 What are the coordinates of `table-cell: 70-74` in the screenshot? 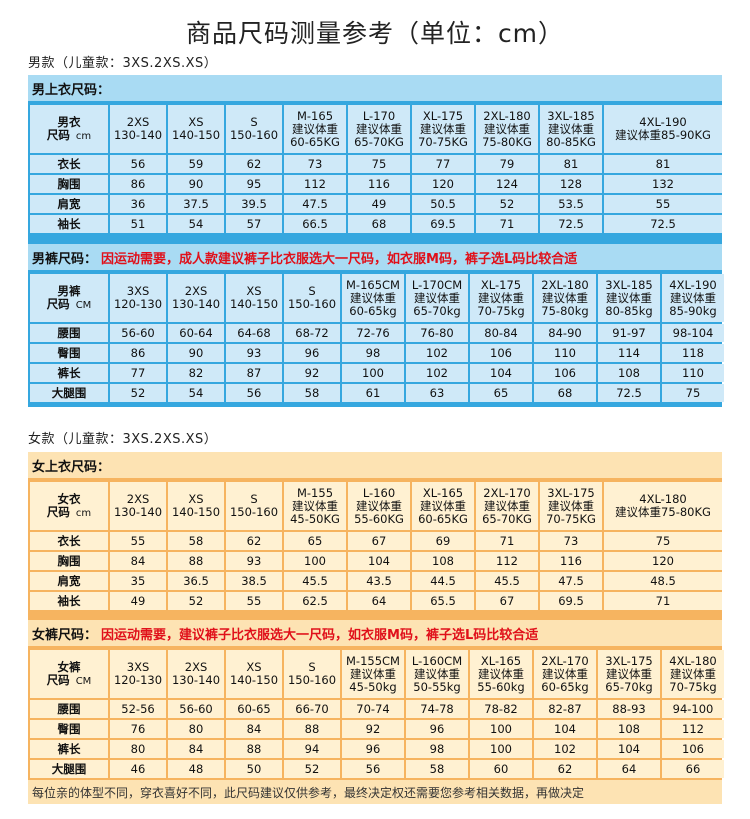 It's located at (373, 709).